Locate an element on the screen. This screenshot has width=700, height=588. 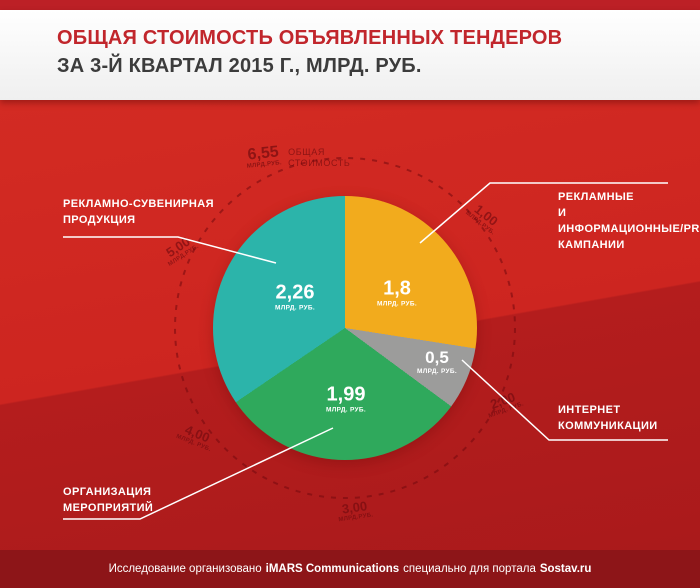
total-number: 6,55 МЛРД.РУБ. is located at coordinates (264, 156).